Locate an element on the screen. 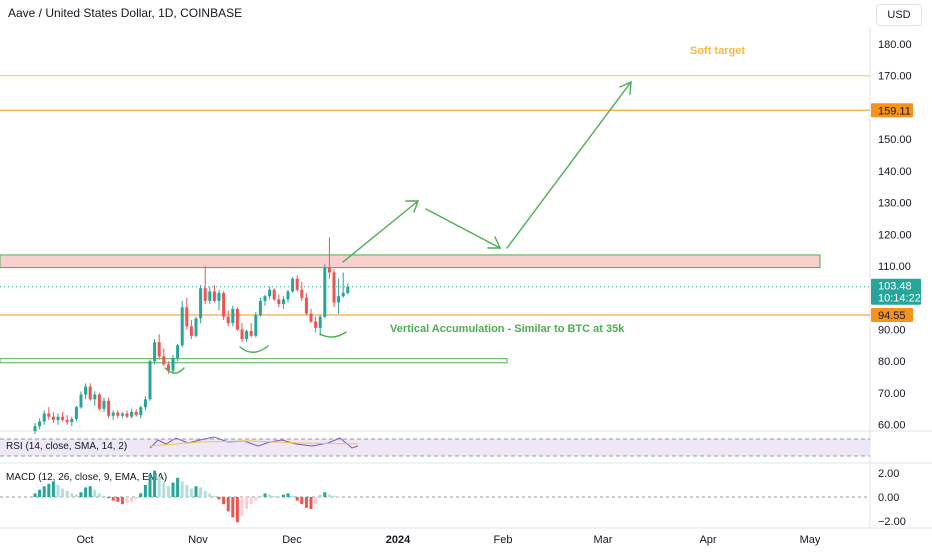 The width and height of the screenshot is (932, 555). price-tick-label: 90.00 is located at coordinates (892, 330).